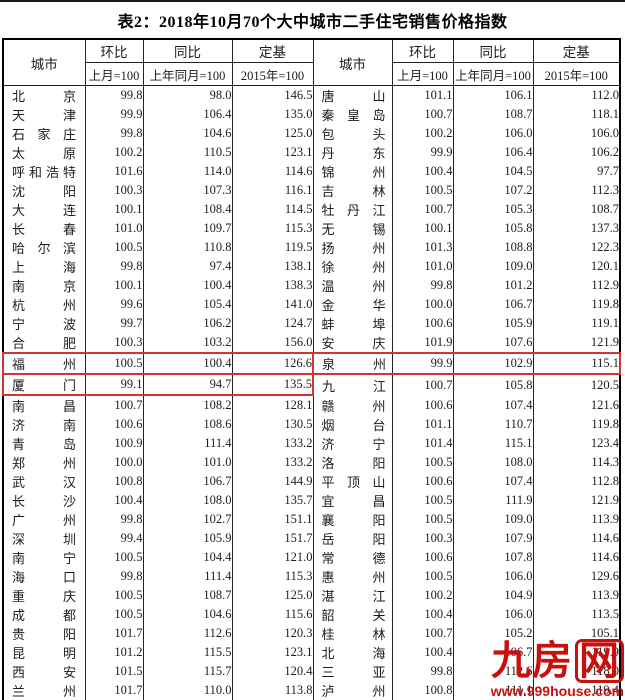 This screenshot has width=625, height=700. I want to click on city-cell: 郑州, so click(43, 462).